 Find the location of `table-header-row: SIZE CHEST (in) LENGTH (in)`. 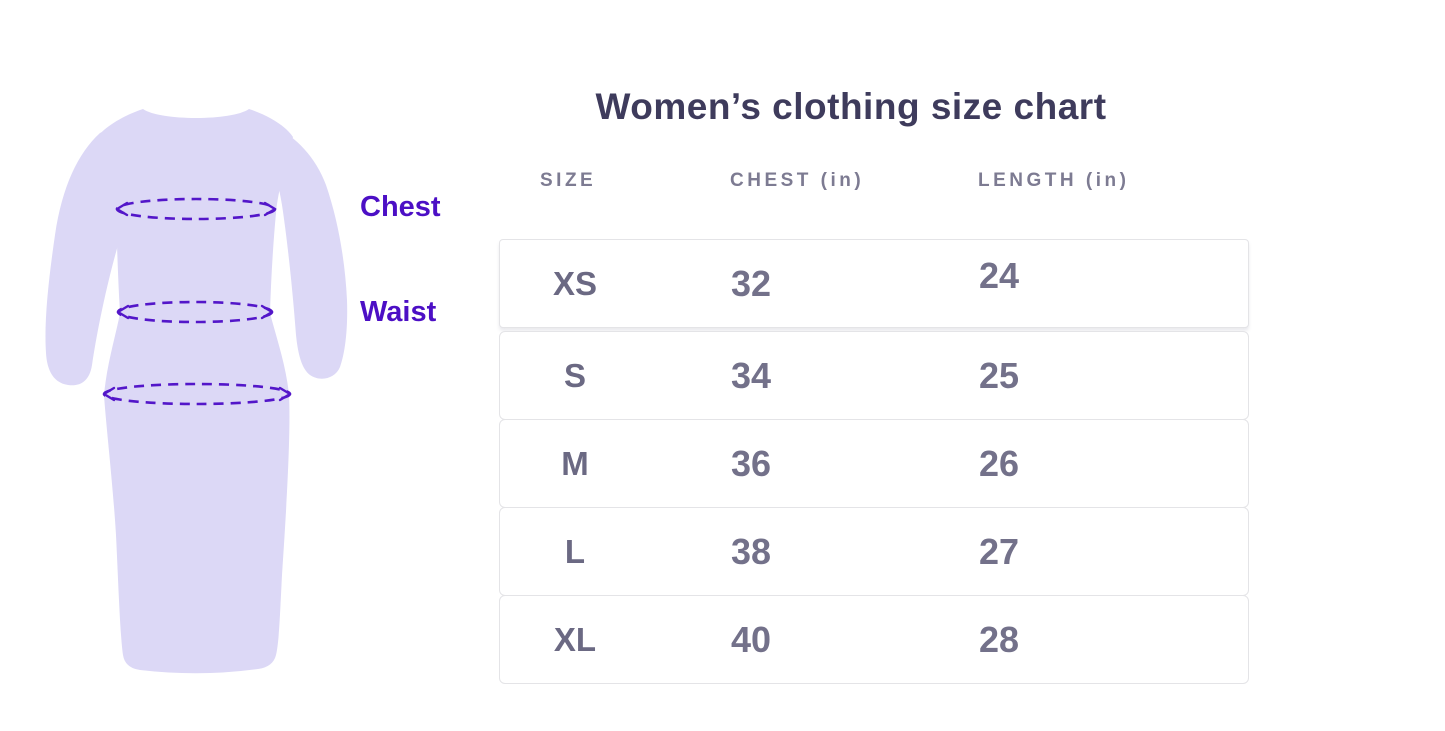

table-header-row: SIZE CHEST (in) LENGTH (in) is located at coordinates (874, 183).